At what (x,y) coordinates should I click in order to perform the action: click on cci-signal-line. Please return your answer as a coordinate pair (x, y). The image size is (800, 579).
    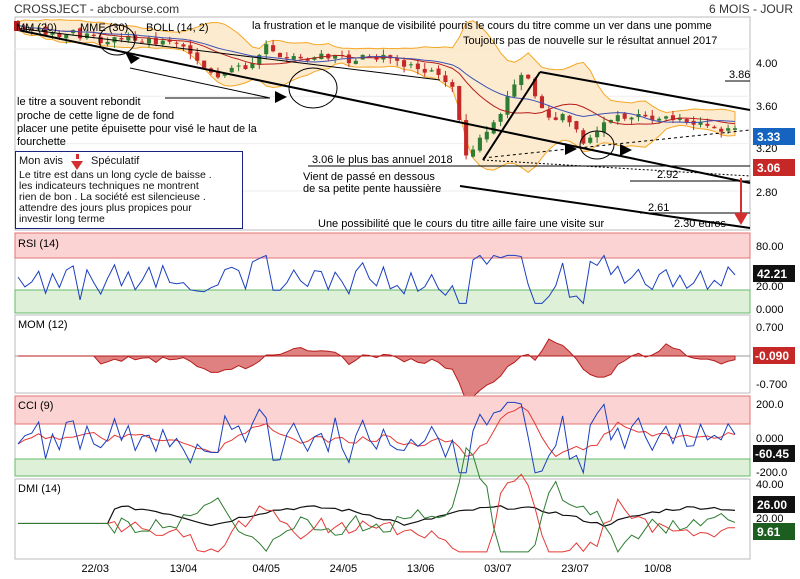
    Looking at the image, I should click on (376, 431).